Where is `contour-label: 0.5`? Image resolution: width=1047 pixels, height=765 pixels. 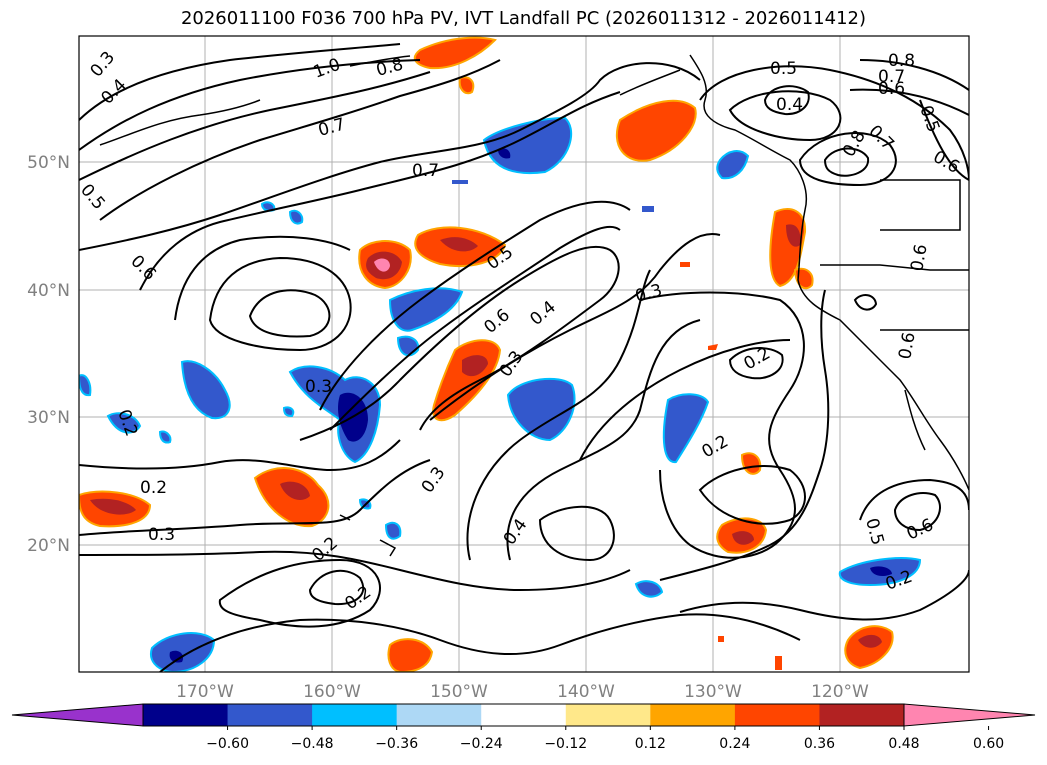 contour-label: 0.5 is located at coordinates (783, 69).